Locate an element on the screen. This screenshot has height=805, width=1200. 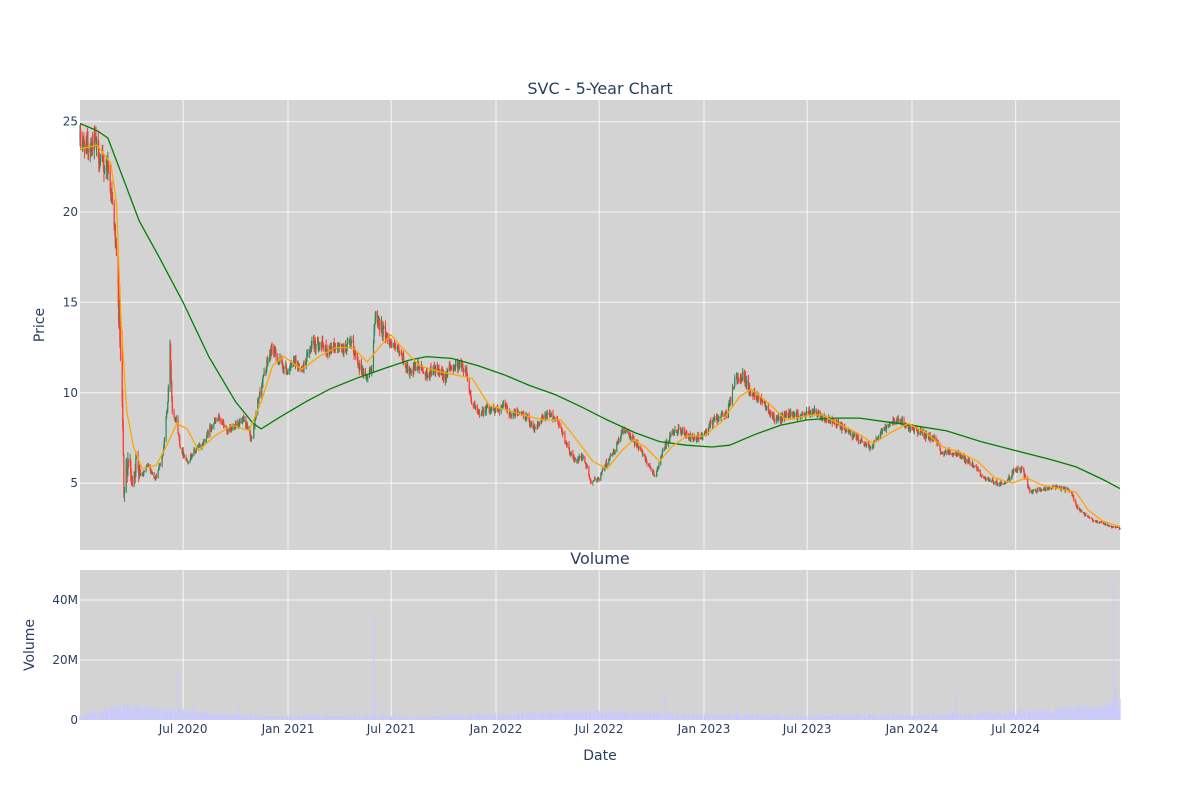
price-y-tick-label: 15 is located at coordinates (70, 302).